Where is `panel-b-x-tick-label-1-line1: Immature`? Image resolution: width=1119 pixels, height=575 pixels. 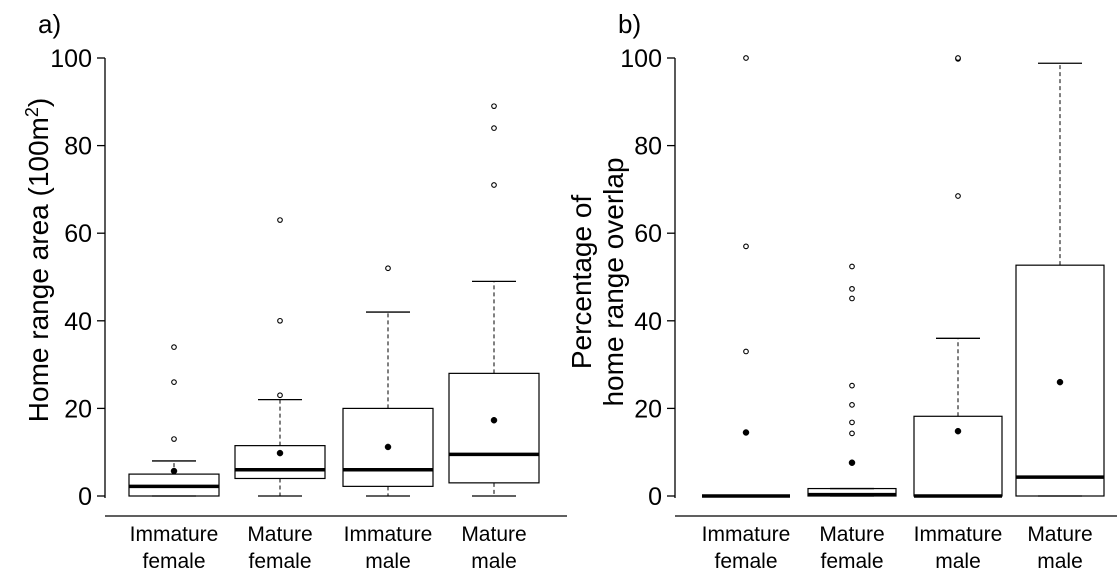
panel-b-x-tick-label-1-line1: Immature is located at coordinates (746, 534).